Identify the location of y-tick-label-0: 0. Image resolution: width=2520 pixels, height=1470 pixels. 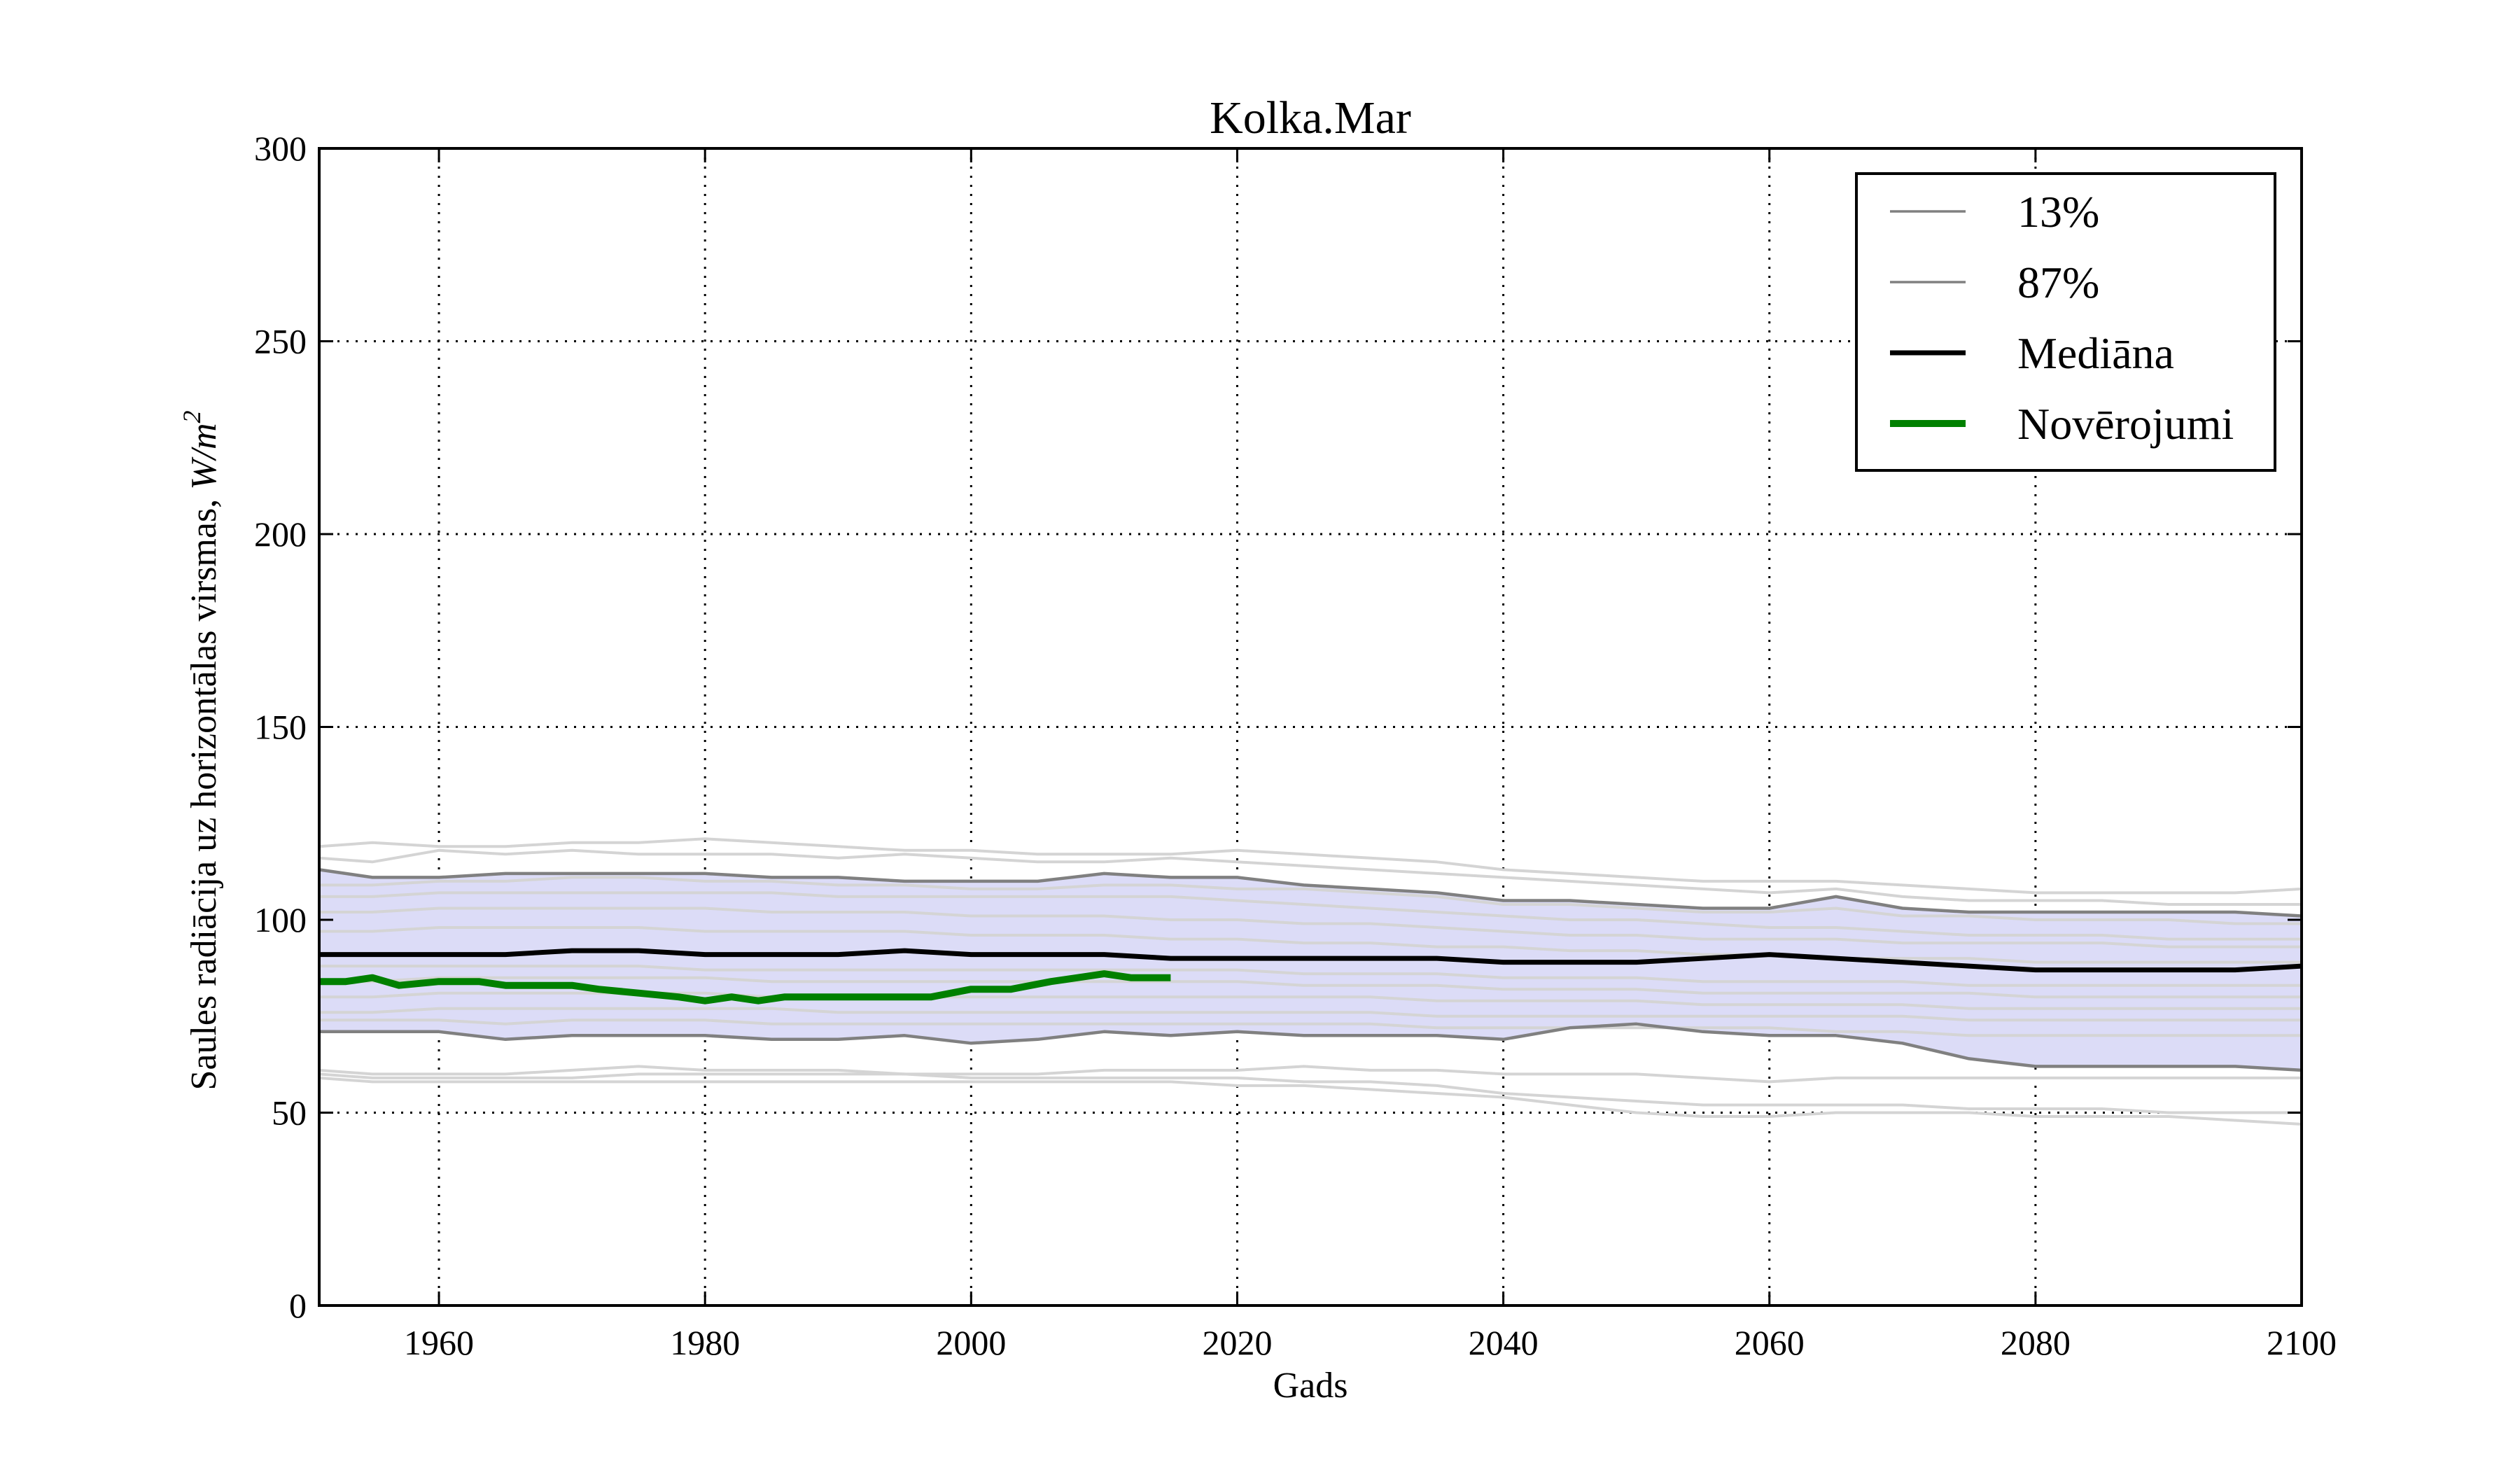
(298, 1305).